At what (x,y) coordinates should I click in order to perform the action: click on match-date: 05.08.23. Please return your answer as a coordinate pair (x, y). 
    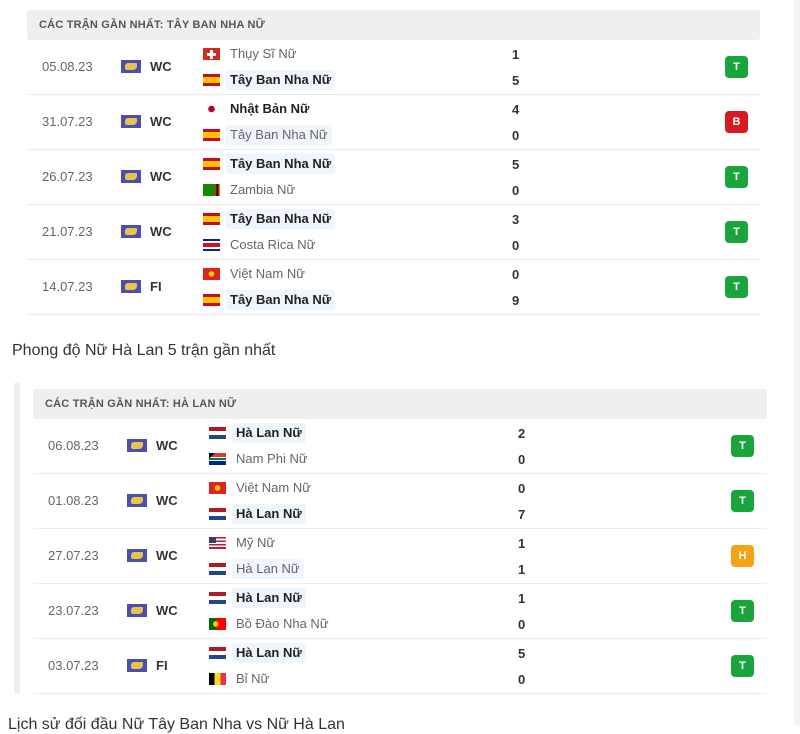
    Looking at the image, I should click on (67, 66).